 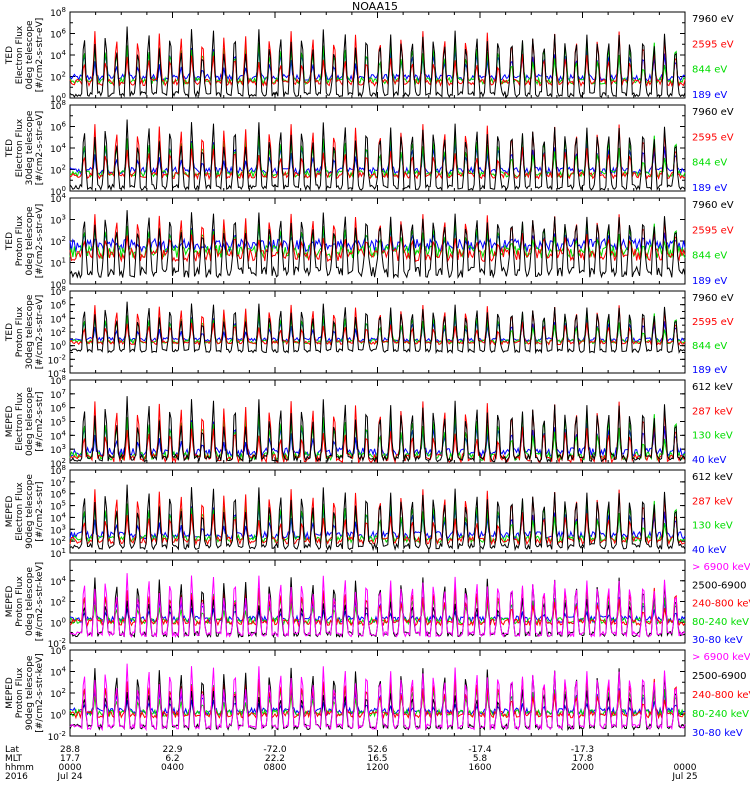 What do you see at coordinates (69, 777) in the screenshot?
I see `x-tick-label: Jul 24` at bounding box center [69, 777].